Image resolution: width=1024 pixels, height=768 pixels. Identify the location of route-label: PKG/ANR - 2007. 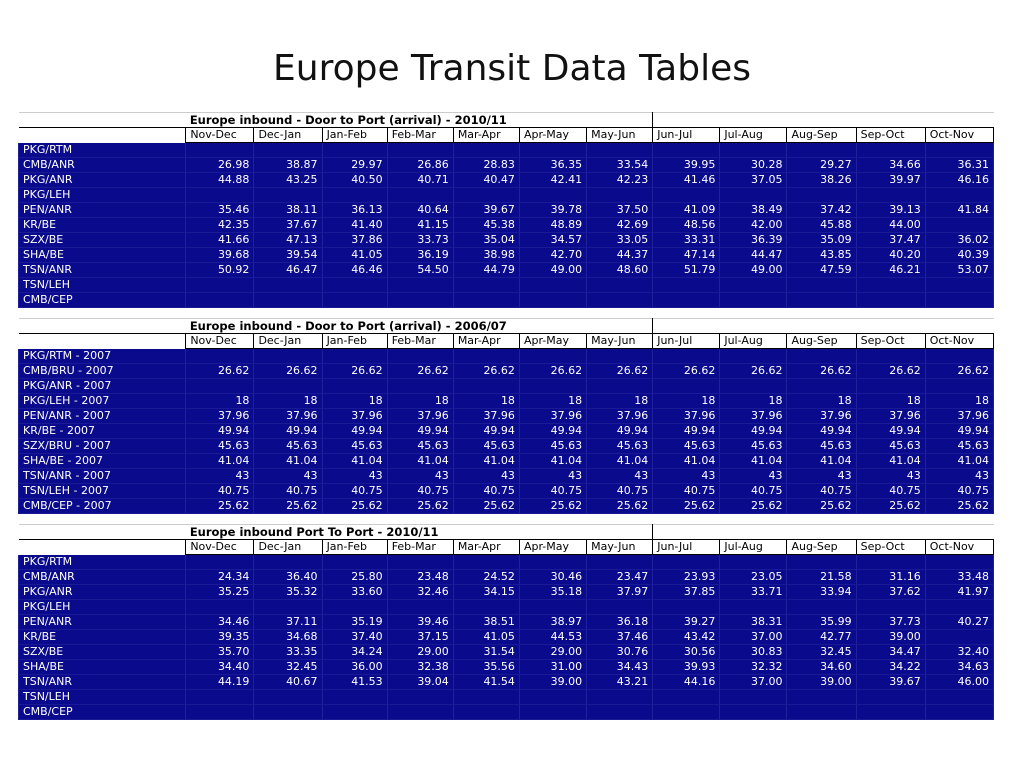
(102, 386).